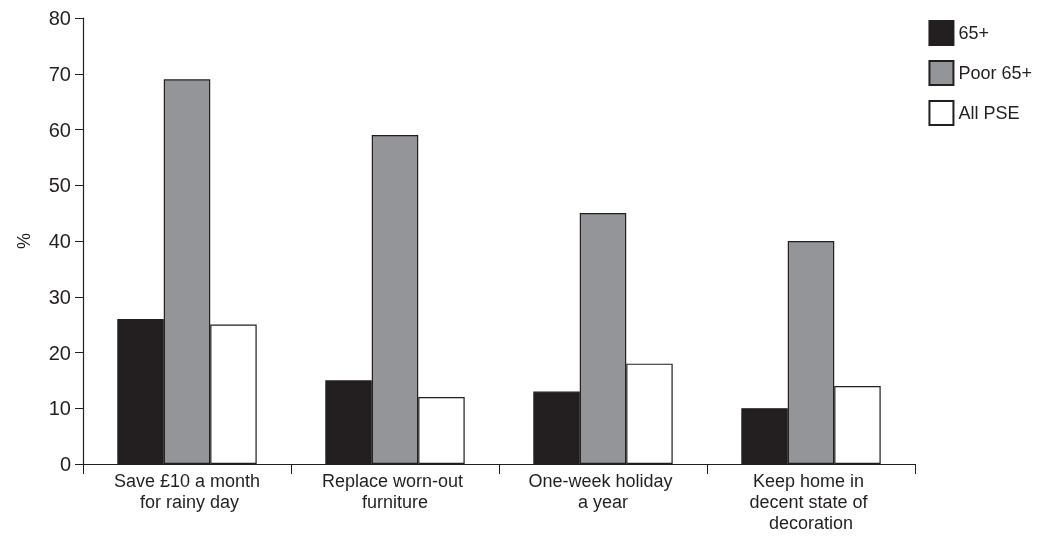  What do you see at coordinates (811, 501) in the screenshot?
I see `x-tick-label: Keep home in decent state of decoration` at bounding box center [811, 501].